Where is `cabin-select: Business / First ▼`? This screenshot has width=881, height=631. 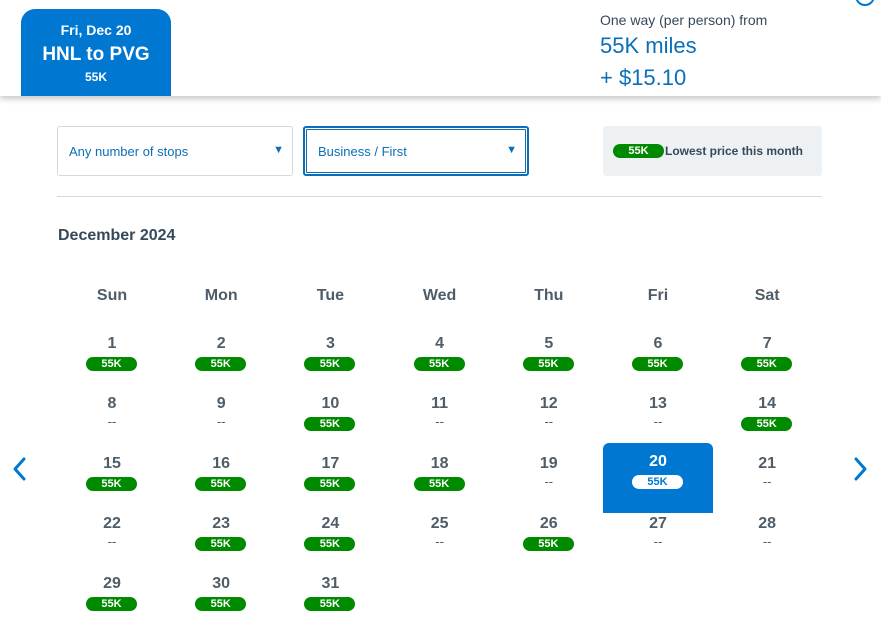 cabin-select: Business / First ▼ is located at coordinates (416, 151).